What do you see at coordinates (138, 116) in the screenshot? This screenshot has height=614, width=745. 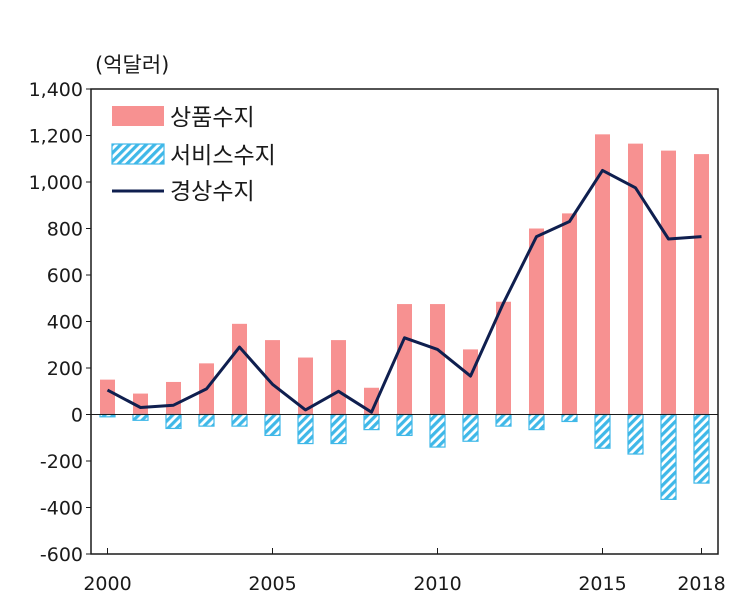 I see `legend-swatch-goods` at bounding box center [138, 116].